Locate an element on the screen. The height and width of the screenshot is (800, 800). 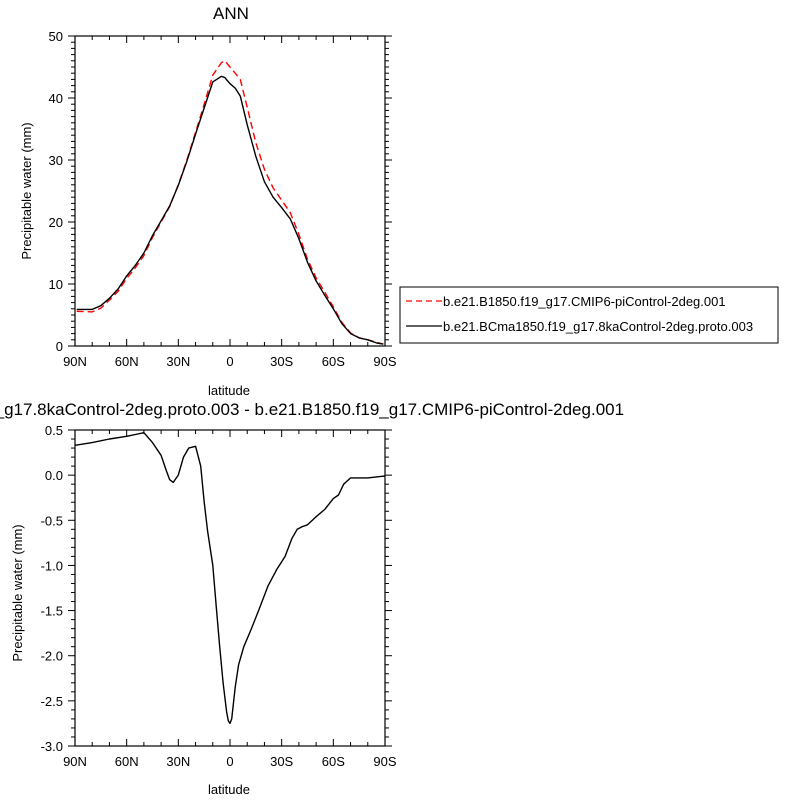
bottom-y-tick-label: -1.5 is located at coordinates (52, 611).